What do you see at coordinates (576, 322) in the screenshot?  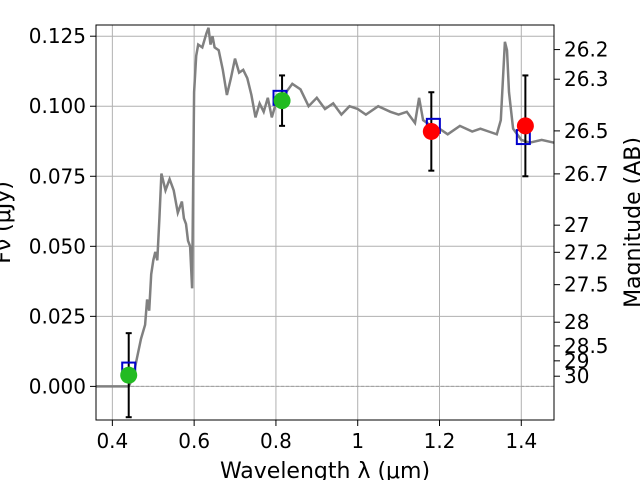 I see `right-tick-label: 28` at bounding box center [576, 322].